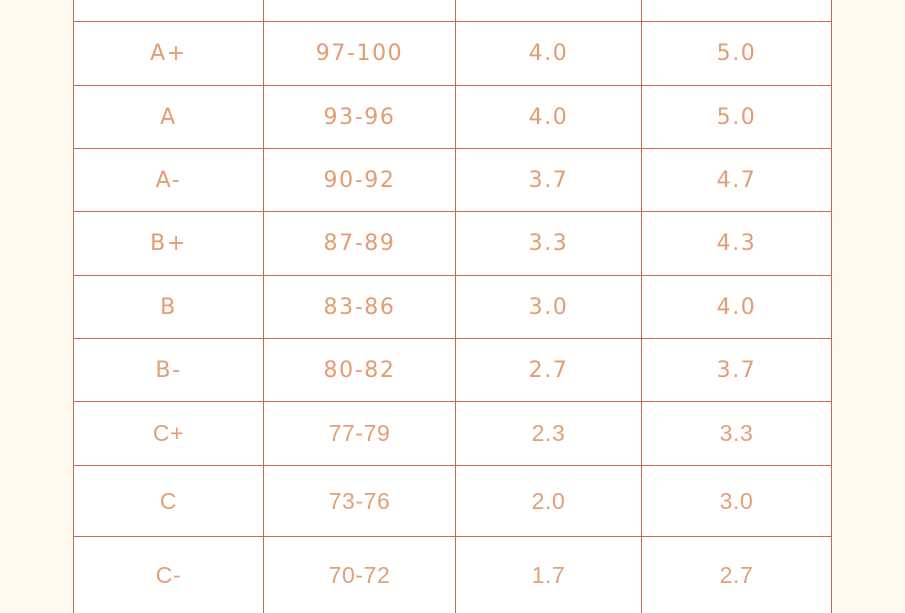 The image size is (905, 613). What do you see at coordinates (359, 180) in the screenshot?
I see `percent-range-cell: 90-92` at bounding box center [359, 180].